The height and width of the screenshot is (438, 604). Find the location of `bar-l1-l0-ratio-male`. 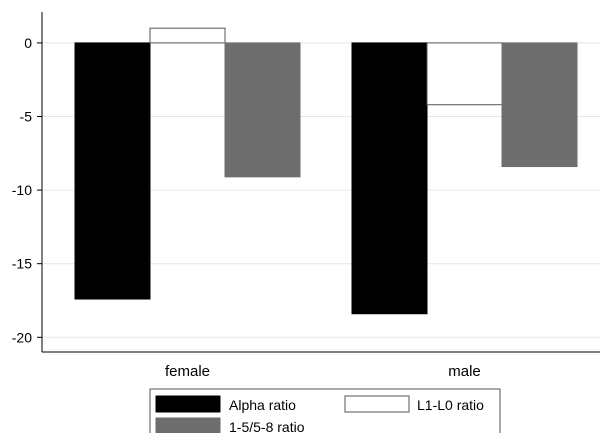

bar-l1-l0-ratio-male is located at coordinates (464, 74).